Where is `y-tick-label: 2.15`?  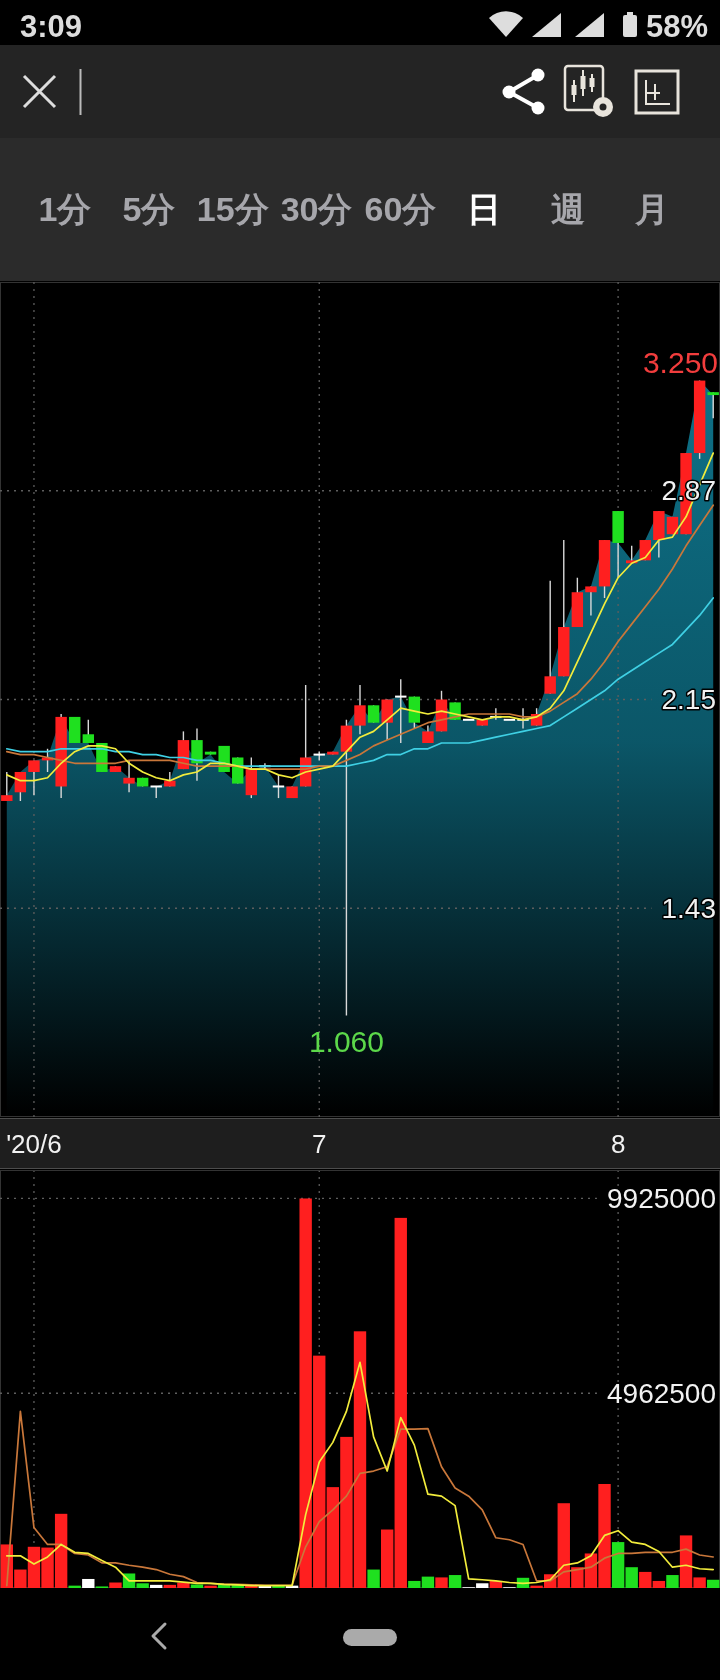 y-tick-label: 2.15 is located at coordinates (688, 699).